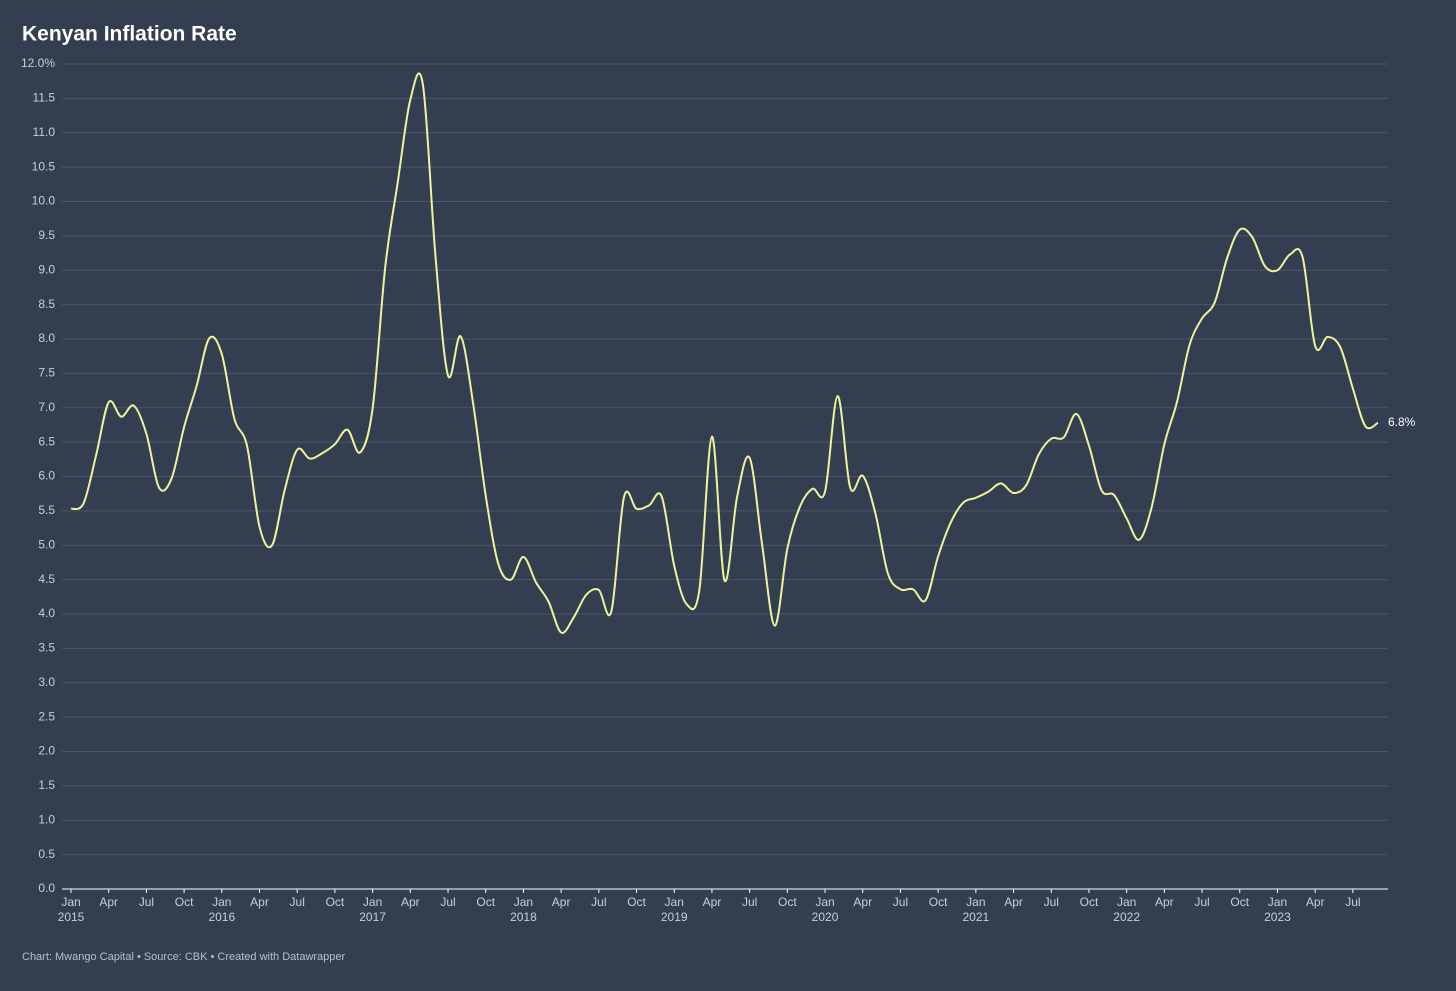 The height and width of the screenshot is (991, 1456). I want to click on chart-title: Kenyan Inflation Rate, so click(129, 34).